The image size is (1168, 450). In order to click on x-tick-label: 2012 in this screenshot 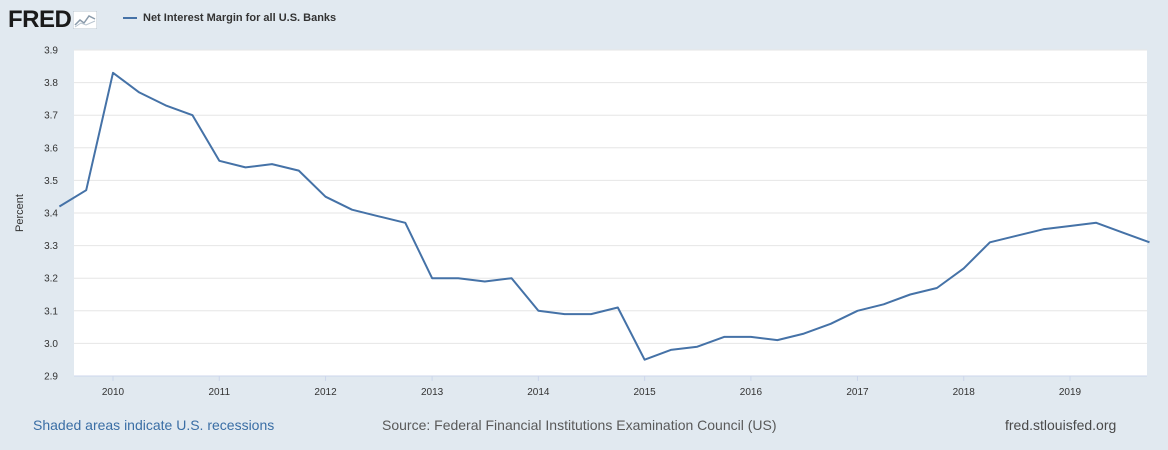, I will do `click(325, 392)`.